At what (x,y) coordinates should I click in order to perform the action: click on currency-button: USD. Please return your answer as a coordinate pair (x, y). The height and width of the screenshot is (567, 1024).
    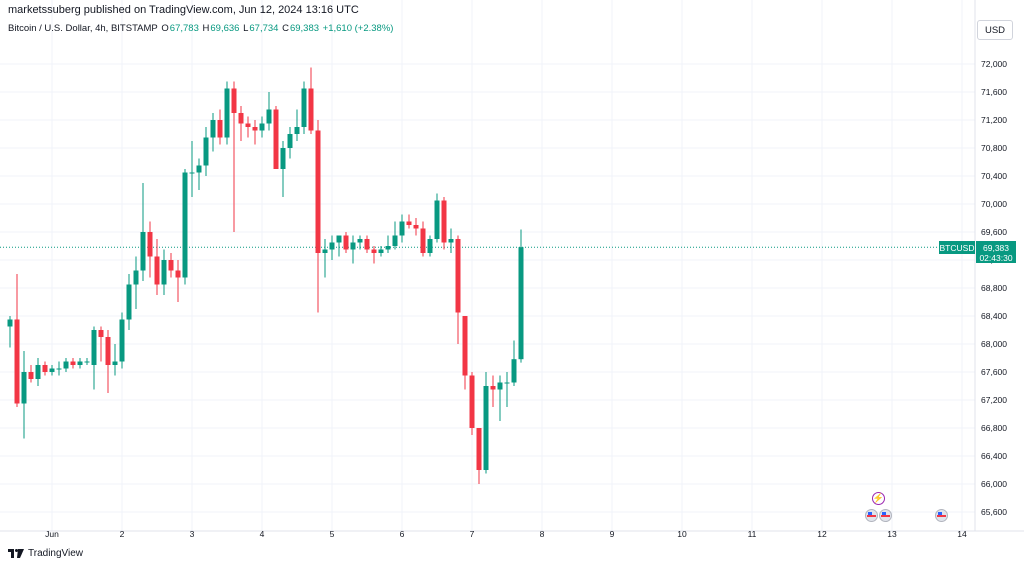
    Looking at the image, I should click on (995, 30).